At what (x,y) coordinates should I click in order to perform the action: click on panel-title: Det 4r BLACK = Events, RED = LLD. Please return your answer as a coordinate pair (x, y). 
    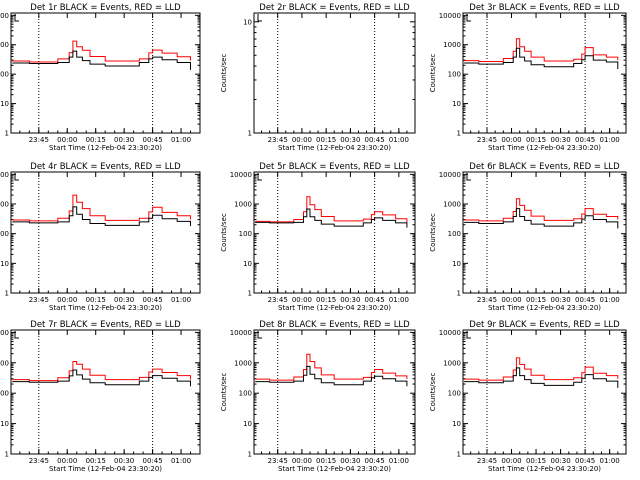
    Looking at the image, I should click on (105, 167).